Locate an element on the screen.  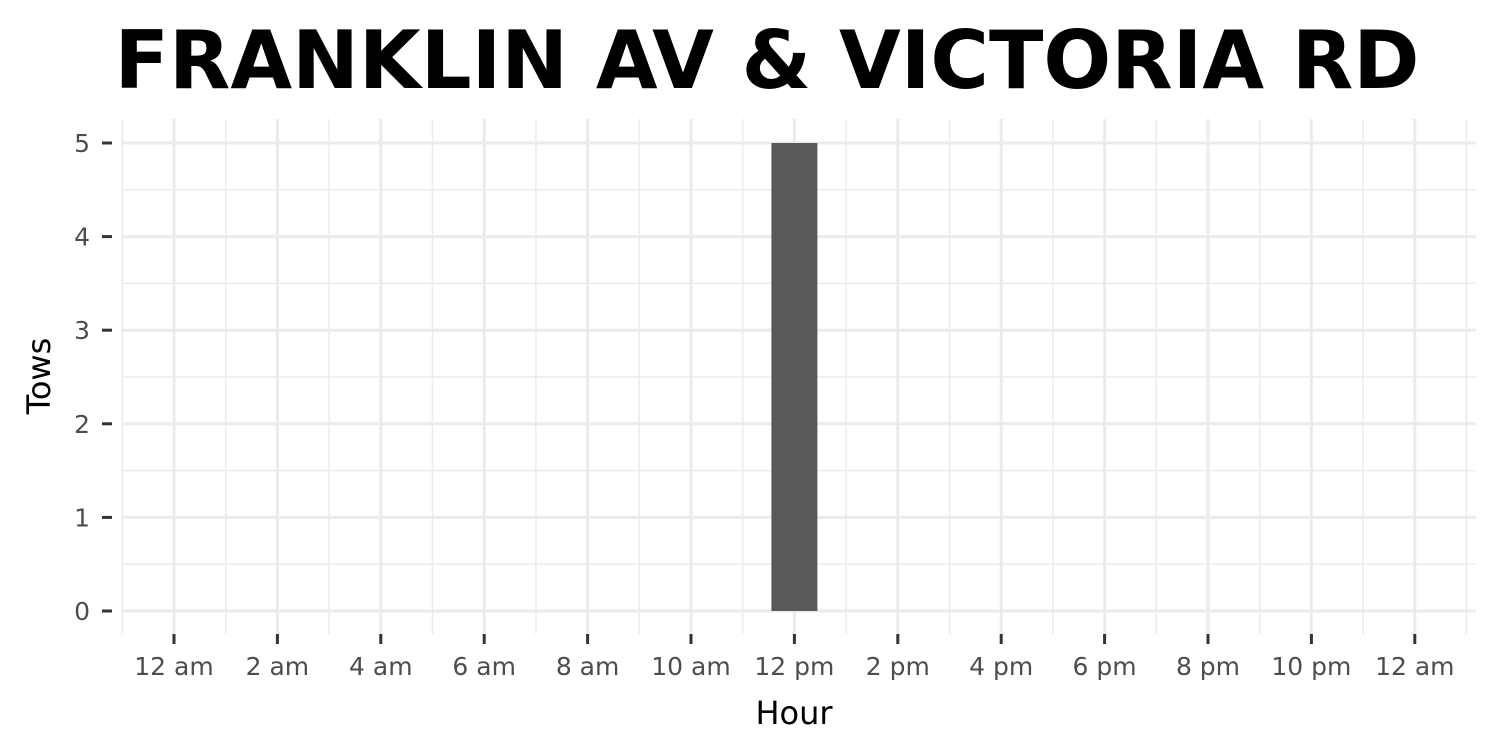
y-axis-title: Tows is located at coordinates (39, 377).